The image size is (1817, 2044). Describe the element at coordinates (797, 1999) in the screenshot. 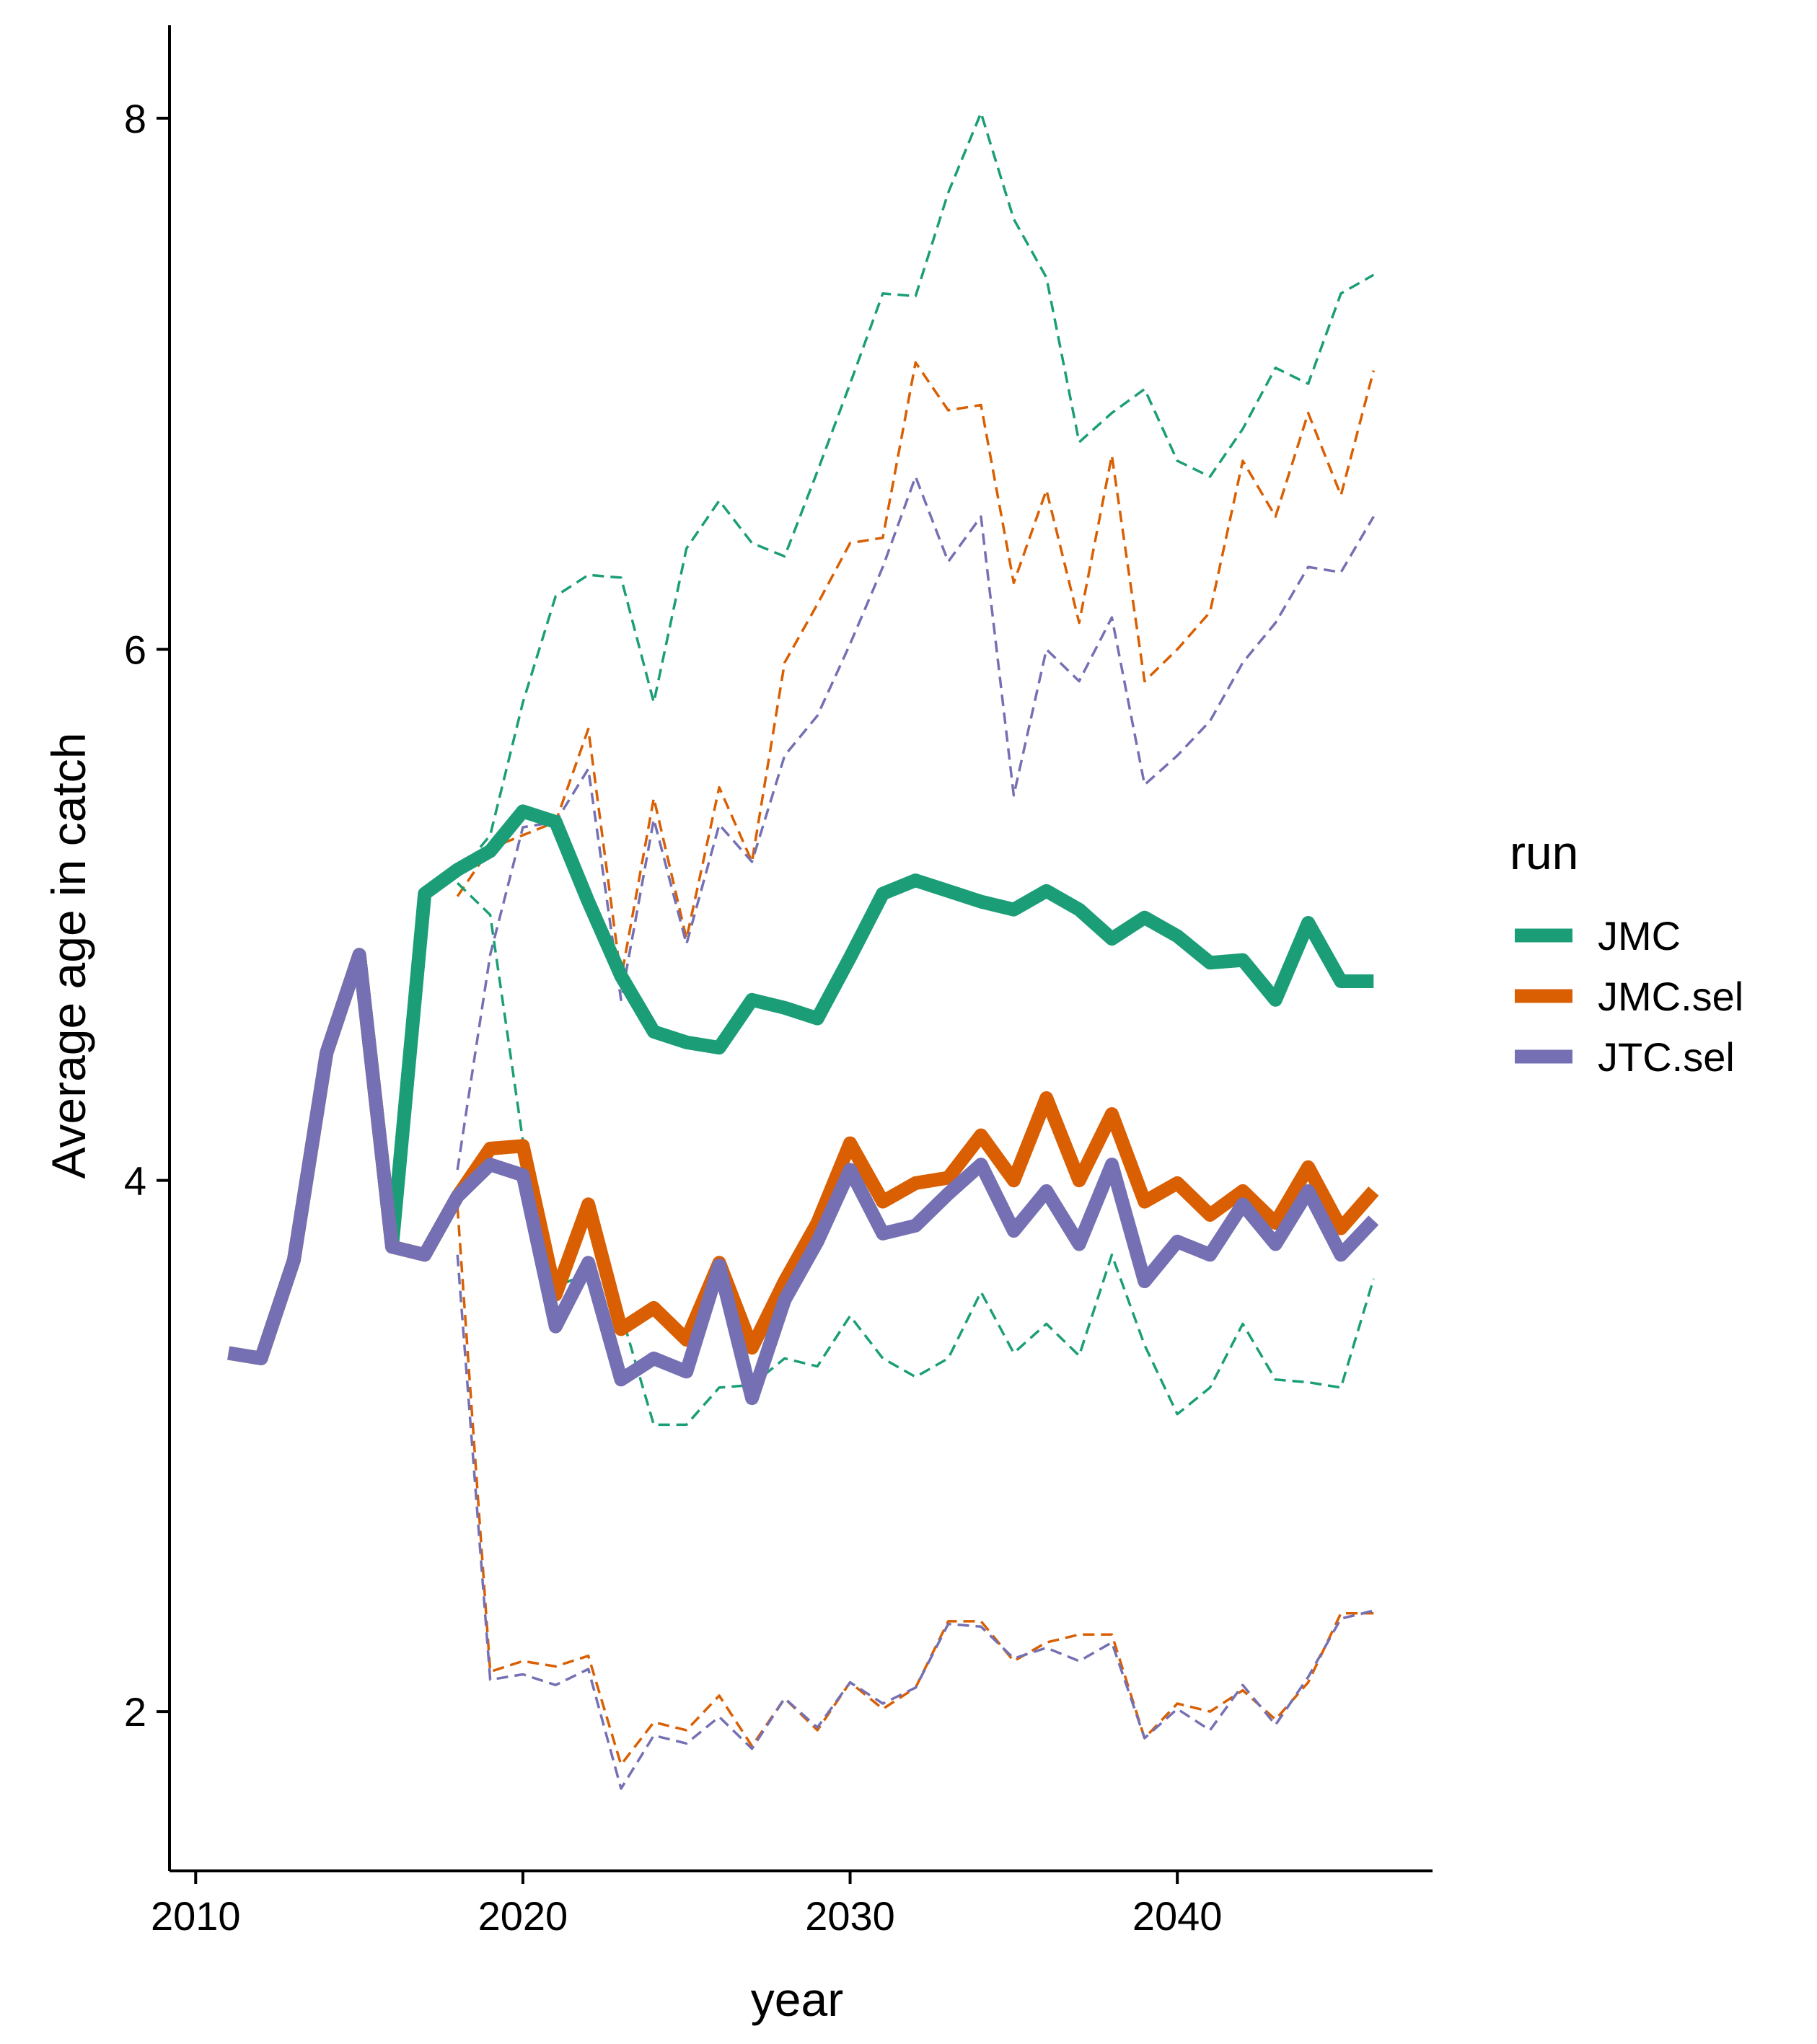

I see `x-axis-title: year` at that location.